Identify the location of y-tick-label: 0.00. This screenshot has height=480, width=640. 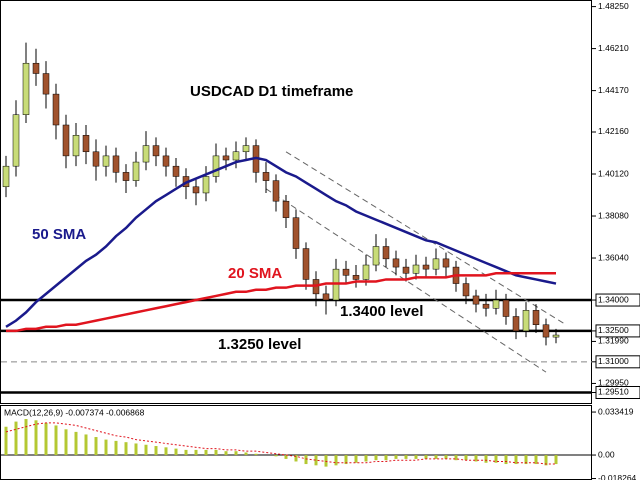
(606, 454).